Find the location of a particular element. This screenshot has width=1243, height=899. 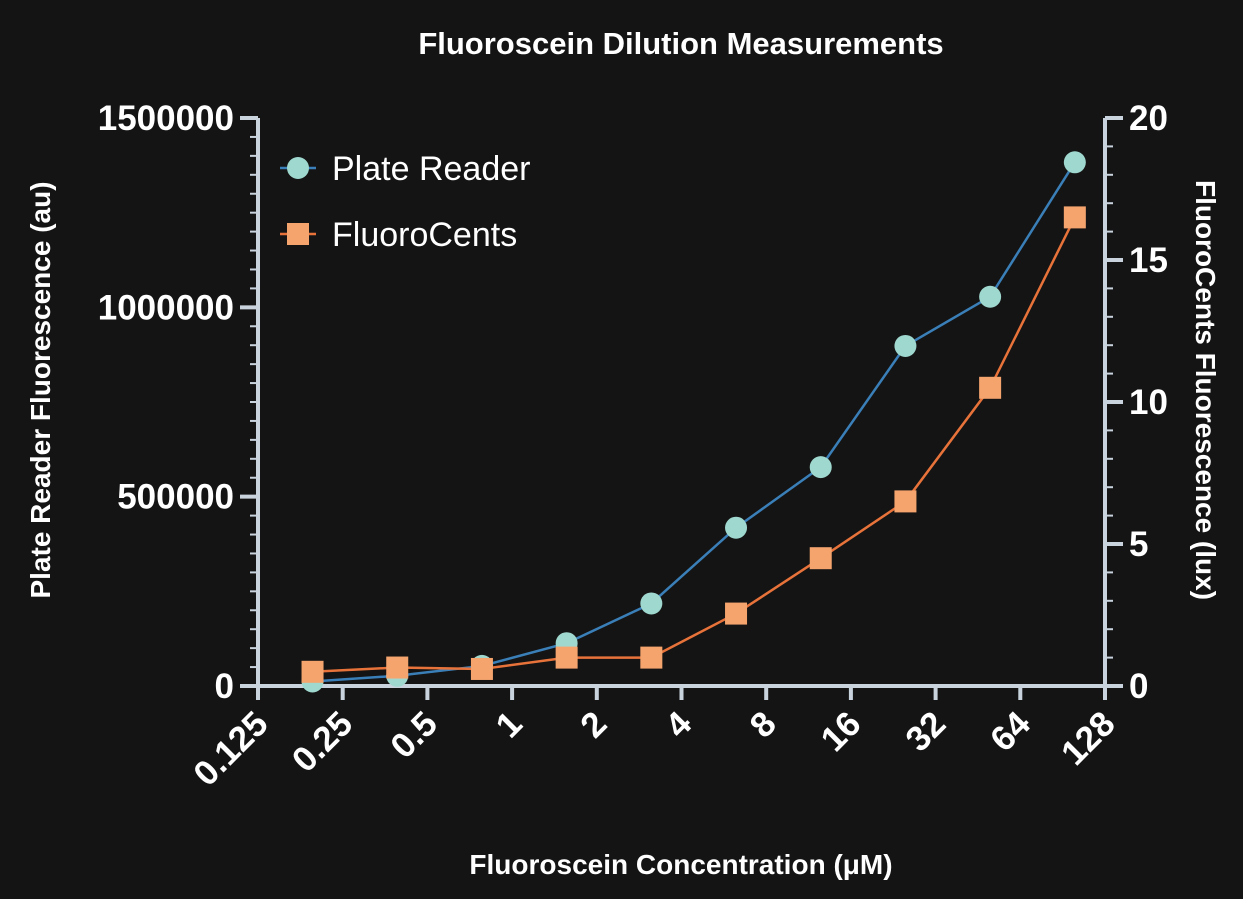

y2-tick-label: 0 is located at coordinates (1138, 686).